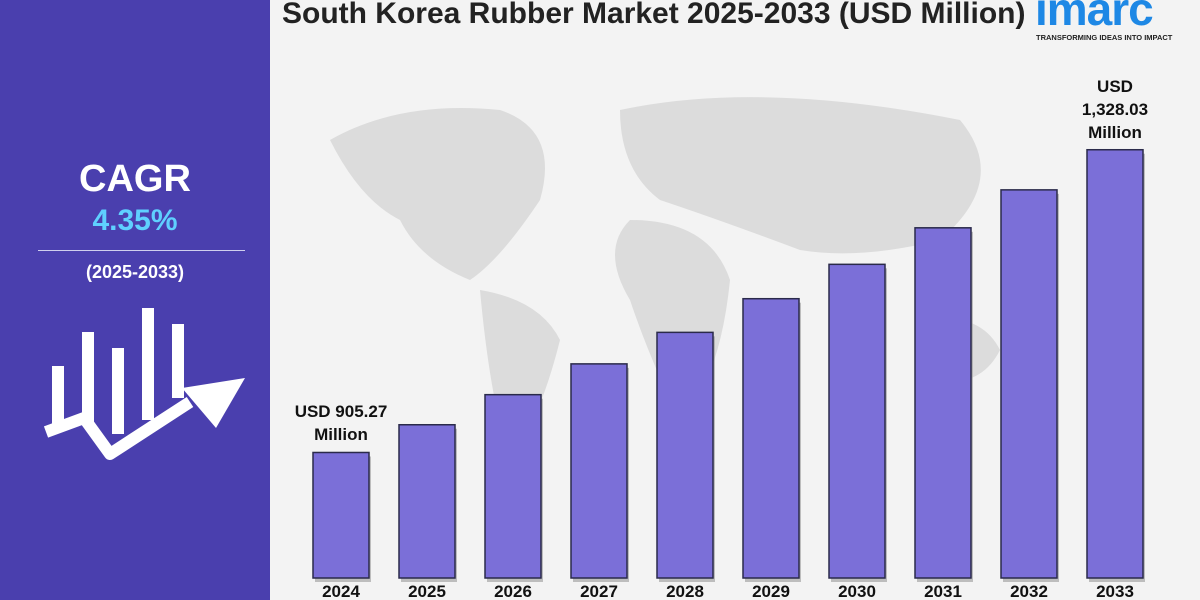 The height and width of the screenshot is (600, 1200). What do you see at coordinates (341, 423) in the screenshot?
I see `value-label: USD 905.27 Million` at bounding box center [341, 423].